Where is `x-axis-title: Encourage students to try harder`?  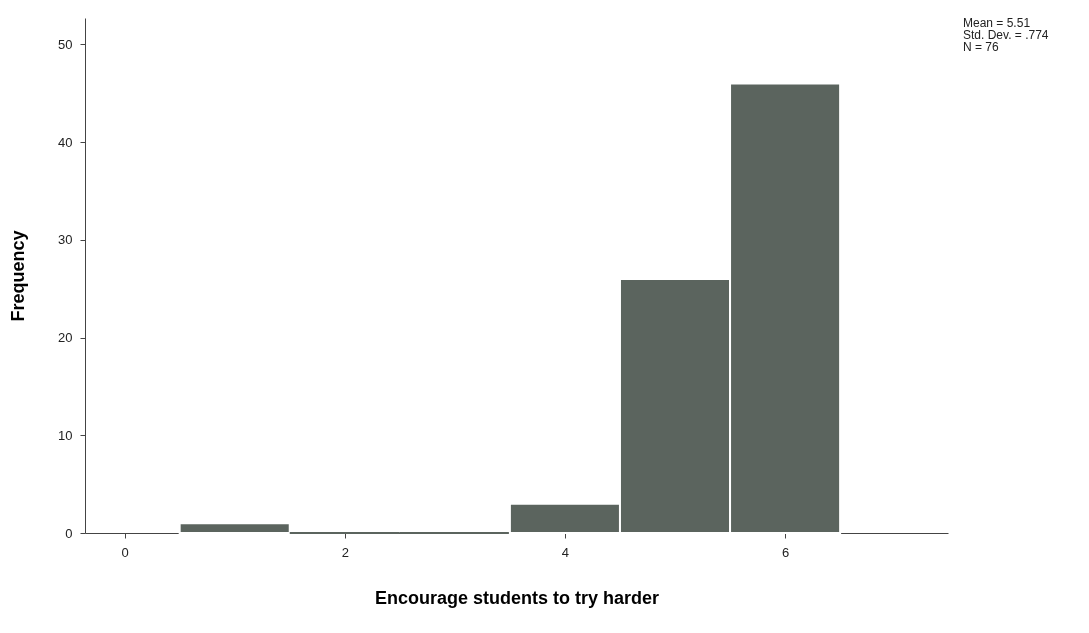
x-axis-title: Encourage students to try harder is located at coordinates (517, 597).